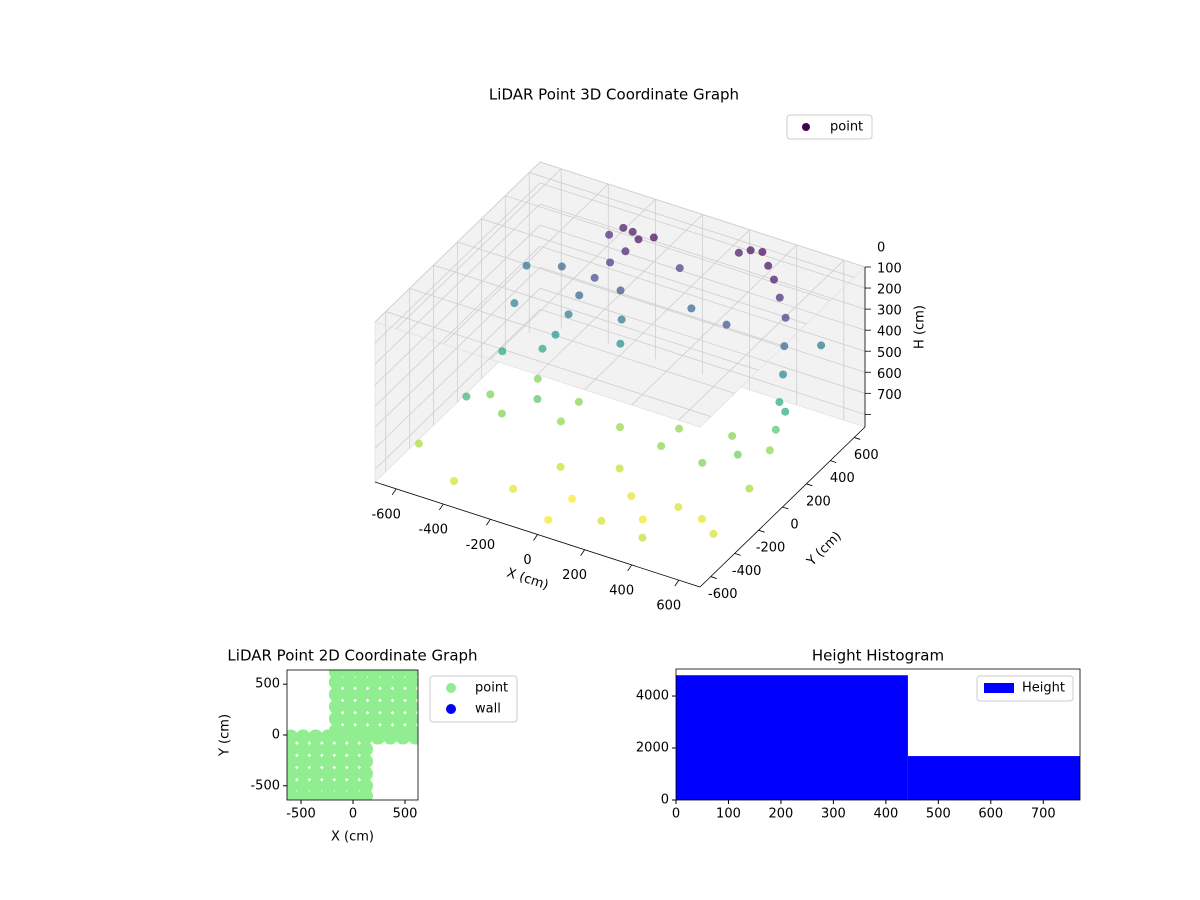 This screenshot has width=1200, height=900. I want to click on x-tick-label: -400, so click(434, 530).